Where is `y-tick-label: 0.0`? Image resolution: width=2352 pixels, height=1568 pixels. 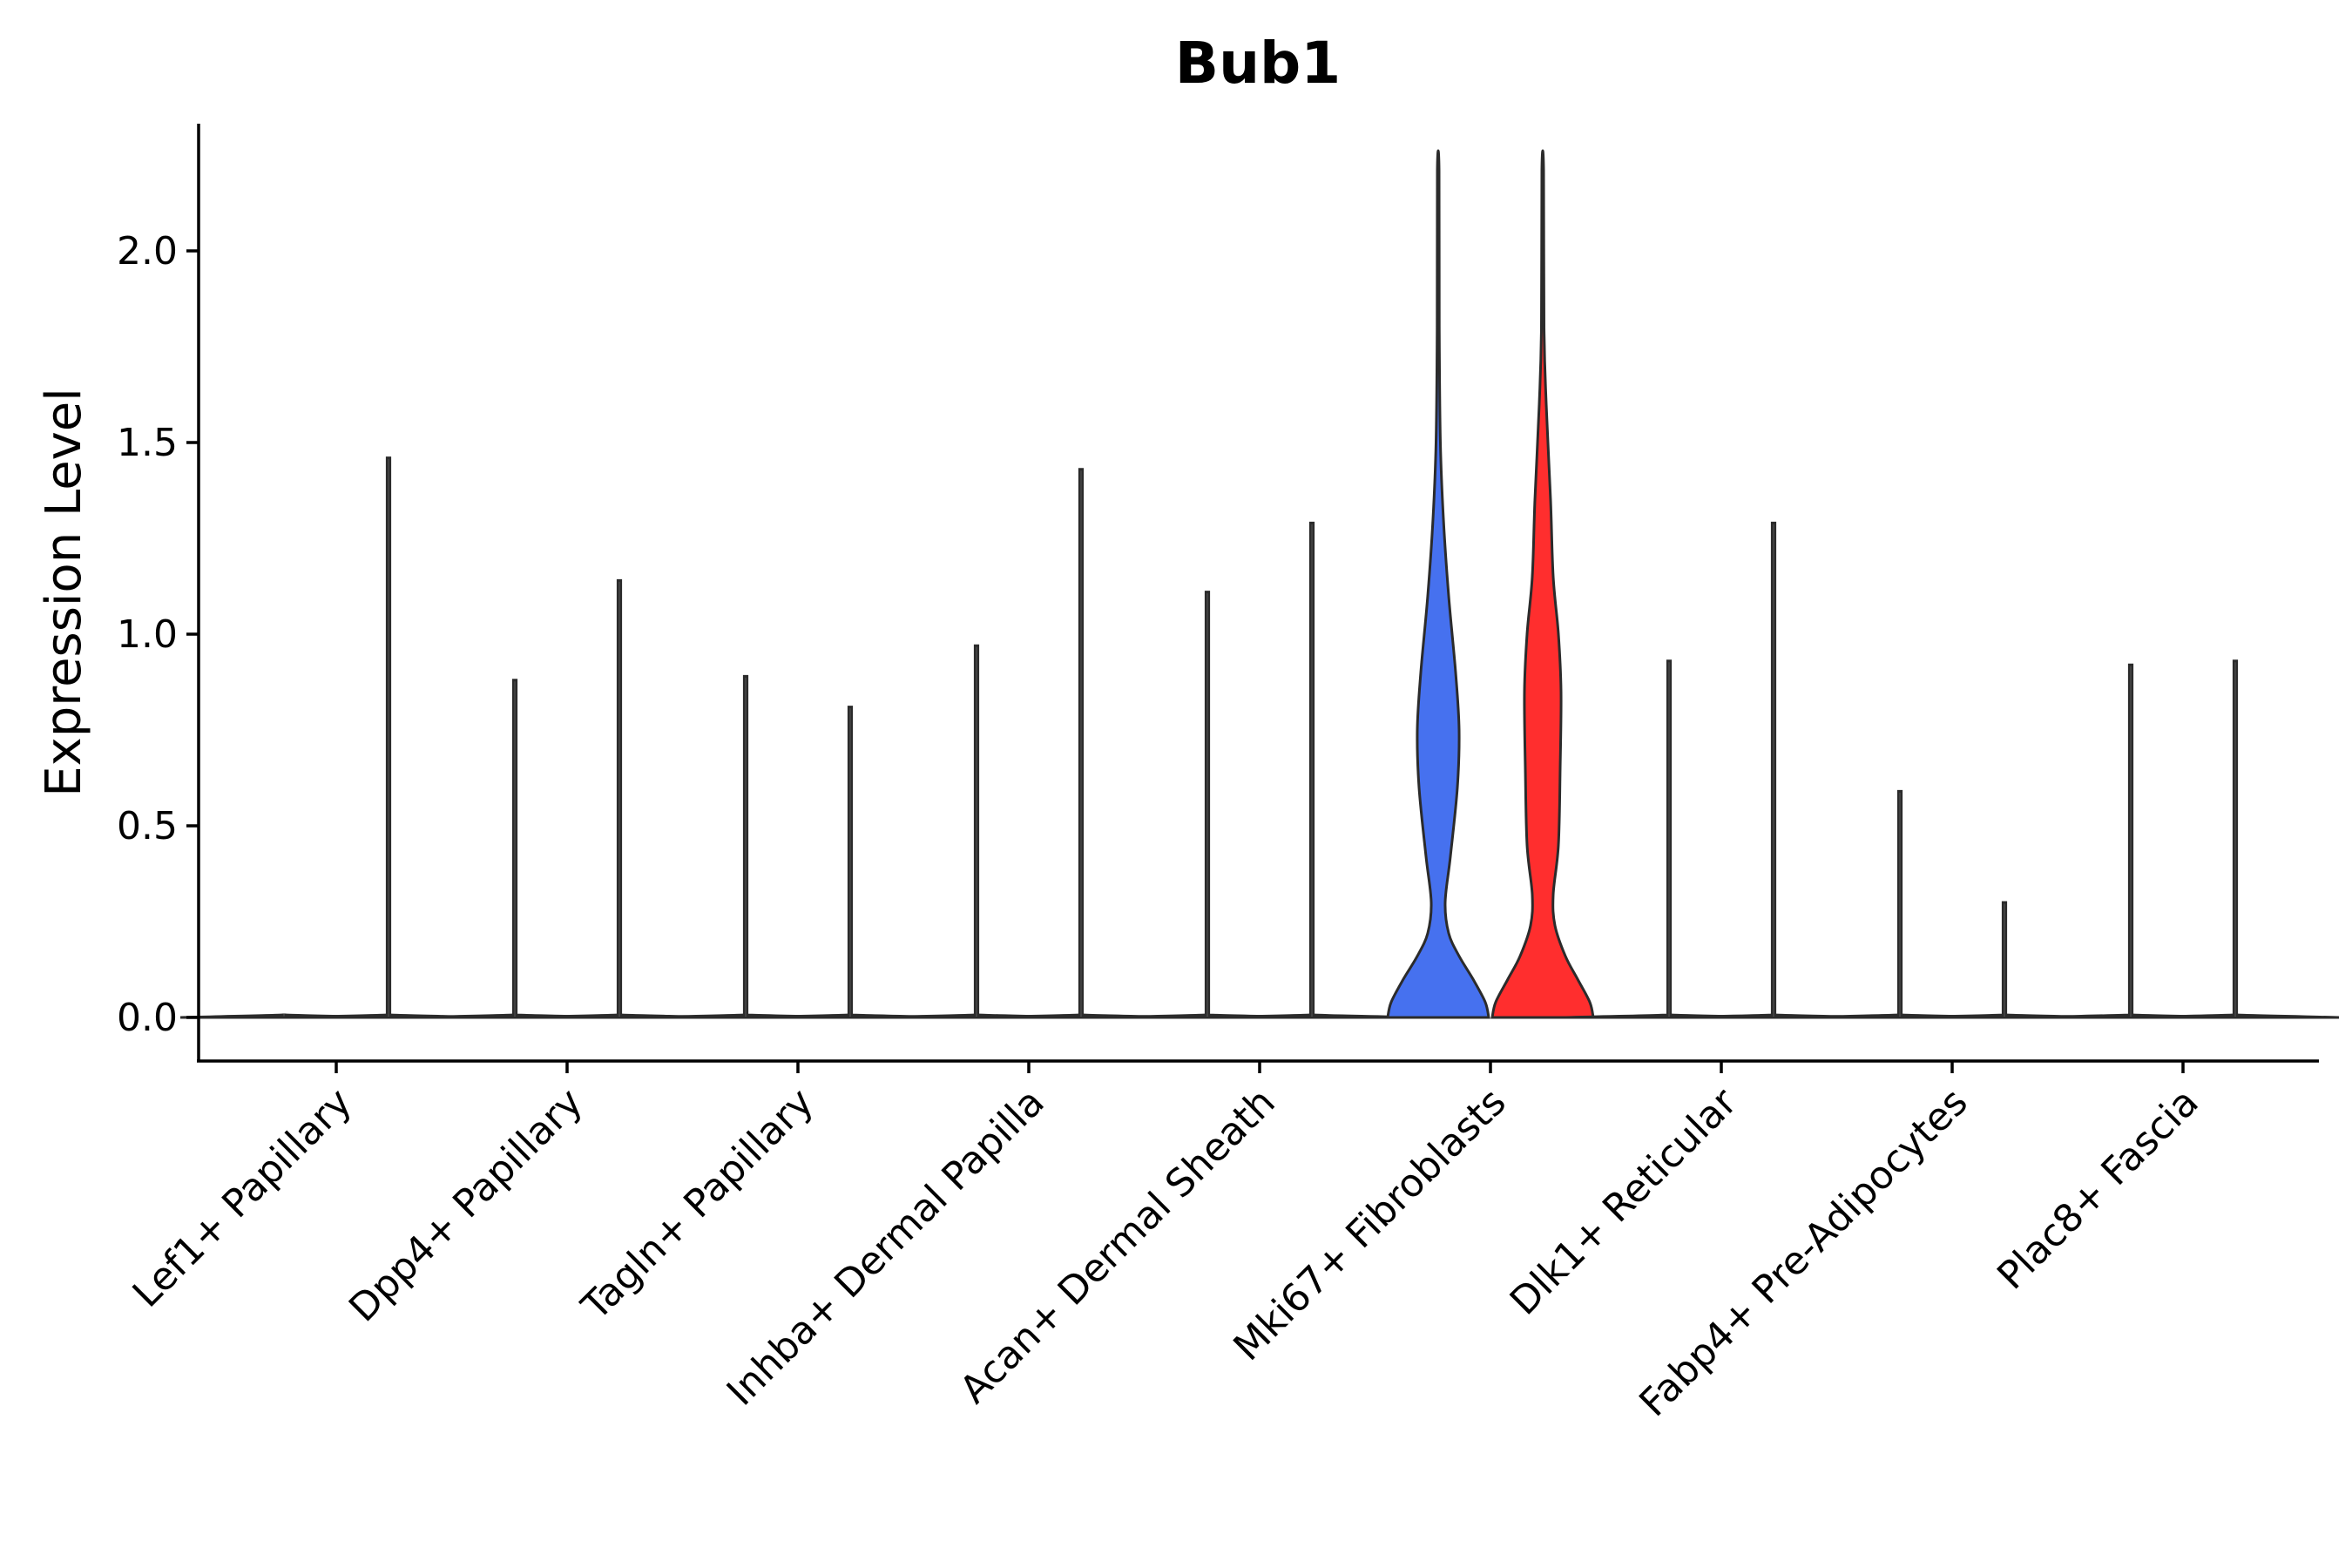
y-tick-label: 0.0 is located at coordinates (147, 1018).